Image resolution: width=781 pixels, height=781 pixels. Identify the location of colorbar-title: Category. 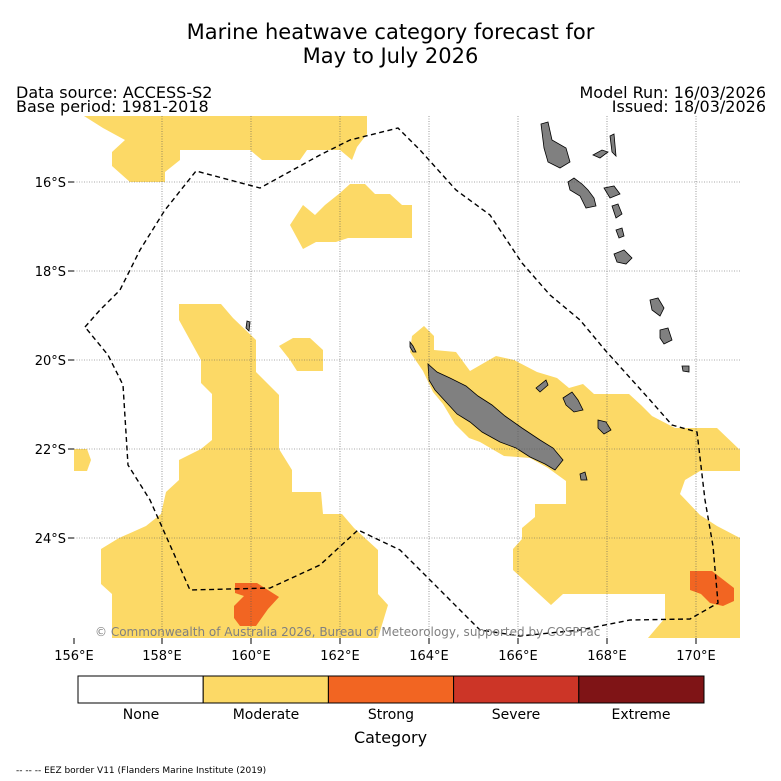
(390, 737).